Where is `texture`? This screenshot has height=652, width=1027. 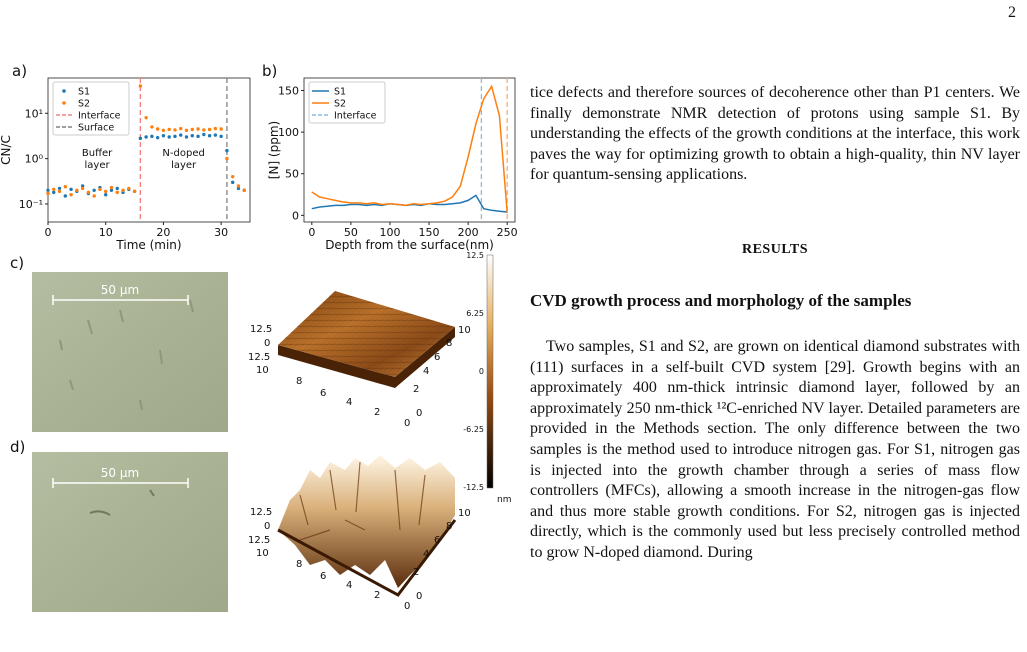
texture is located at coordinates (126, 407).